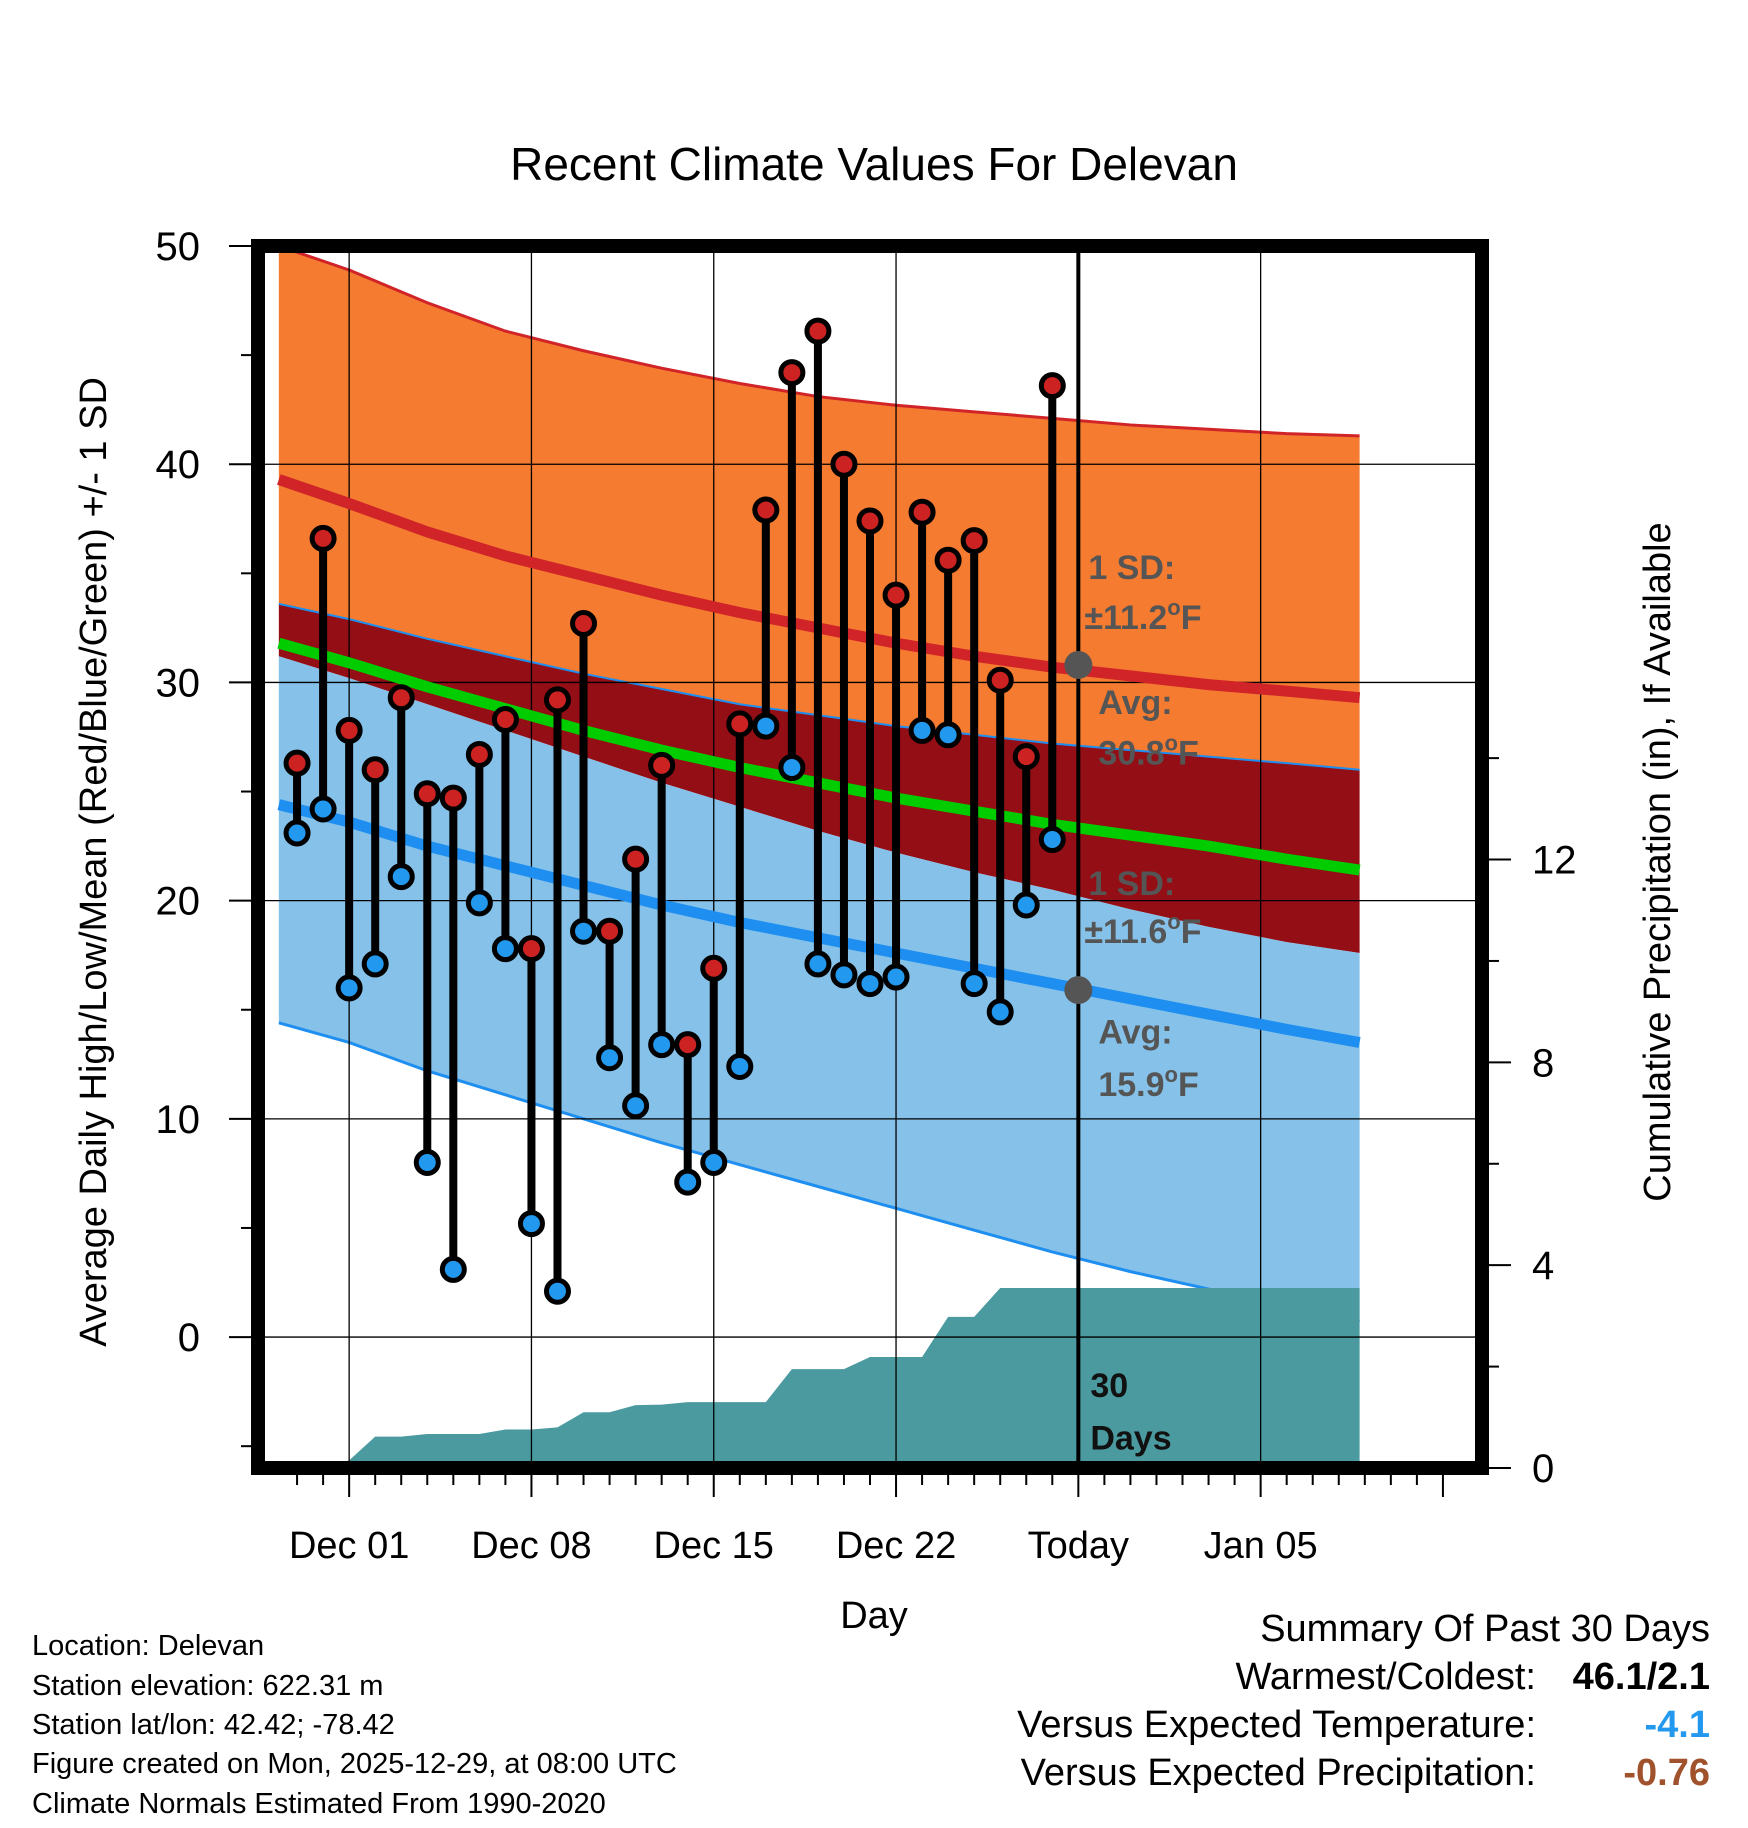  What do you see at coordinates (178, 1120) in the screenshot?
I see `y-tick-label: 10` at bounding box center [178, 1120].